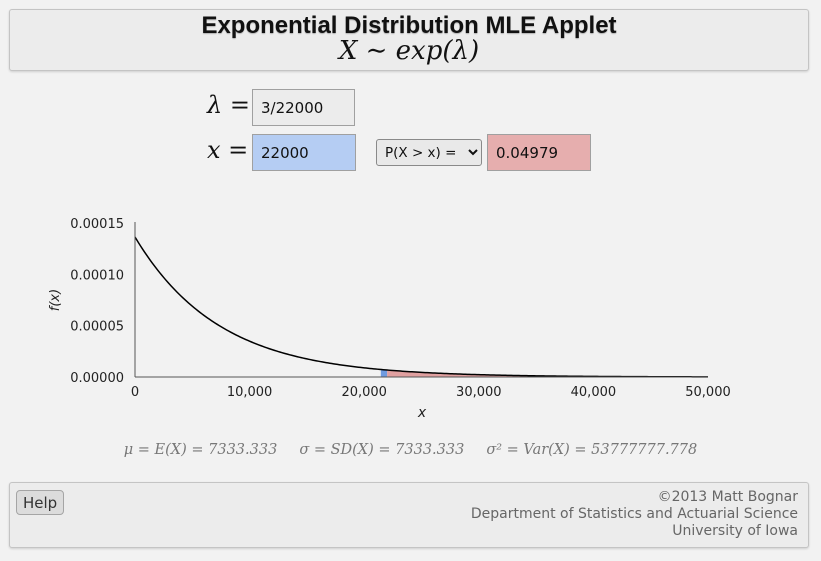  What do you see at coordinates (384, 373) in the screenshot?
I see `x-marker-band` at bounding box center [384, 373].